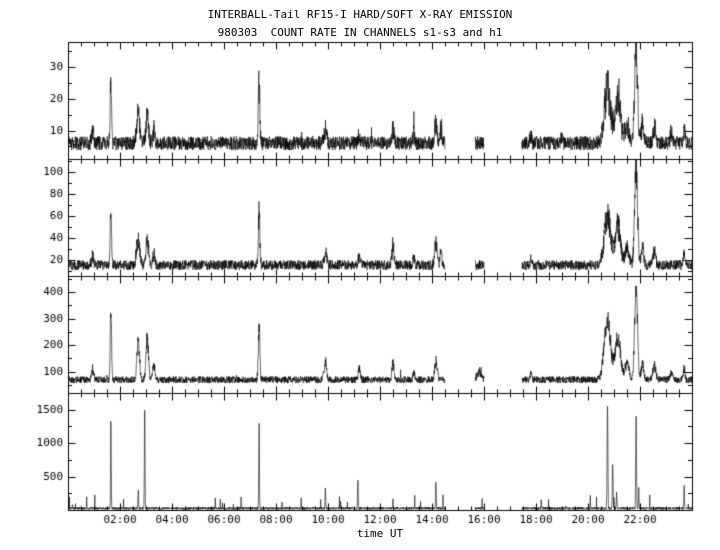  I want to click on x-axis-label: time UT, so click(380, 533).